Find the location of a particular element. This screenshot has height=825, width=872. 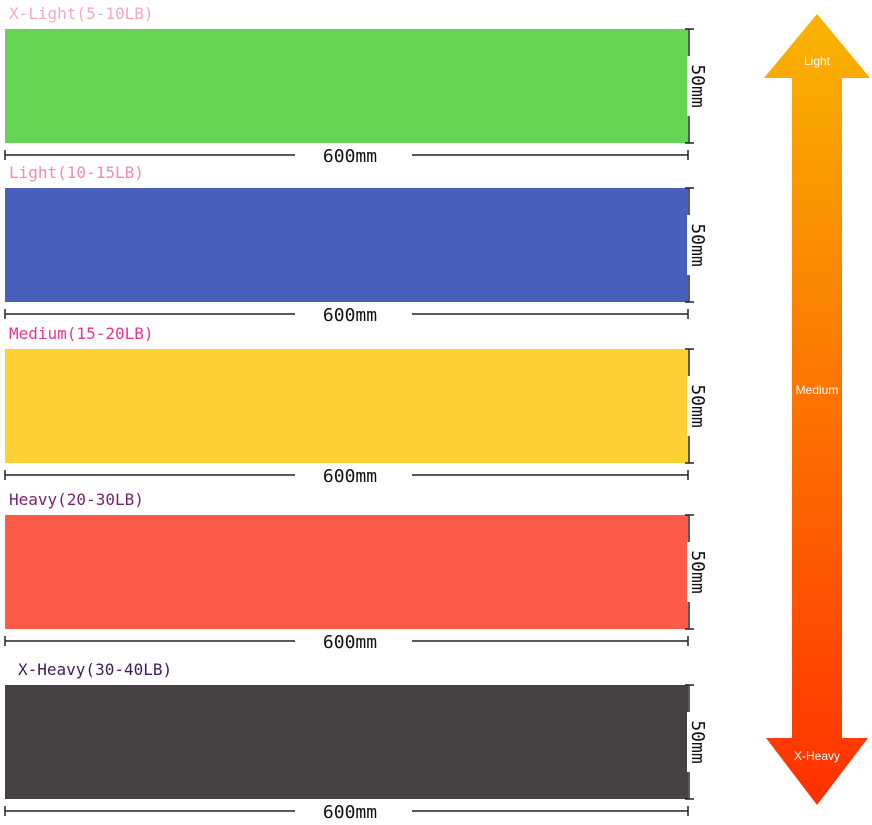

band-label: X-Heavy(30-40LB) is located at coordinates (95, 669).